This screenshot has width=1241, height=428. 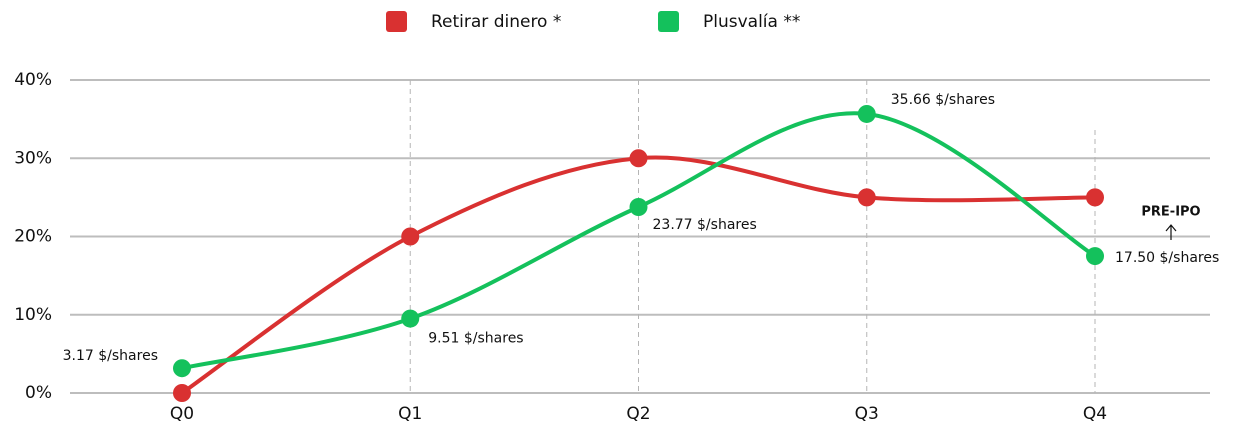 What do you see at coordinates (943, 100) in the screenshot?
I see `data-label: 35.66 $/shares` at bounding box center [943, 100].